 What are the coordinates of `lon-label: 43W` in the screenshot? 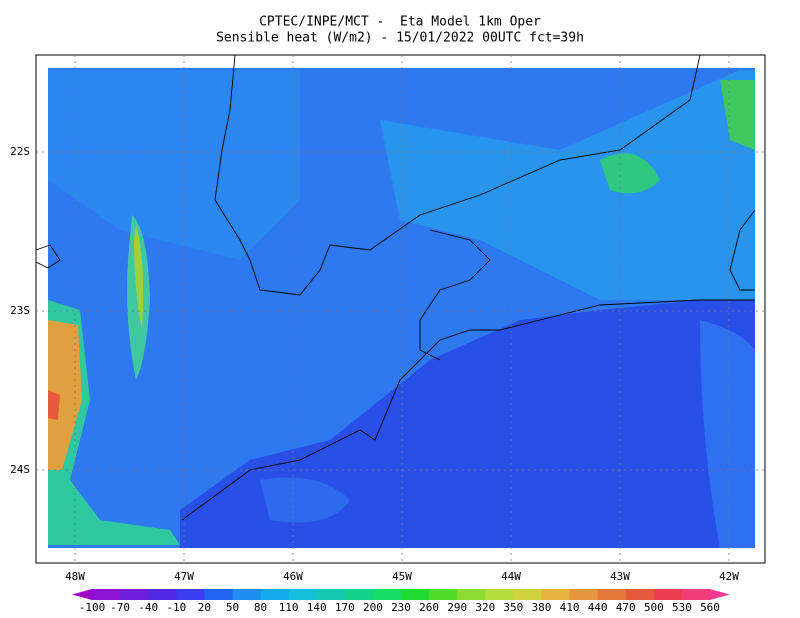 It's located at (620, 576).